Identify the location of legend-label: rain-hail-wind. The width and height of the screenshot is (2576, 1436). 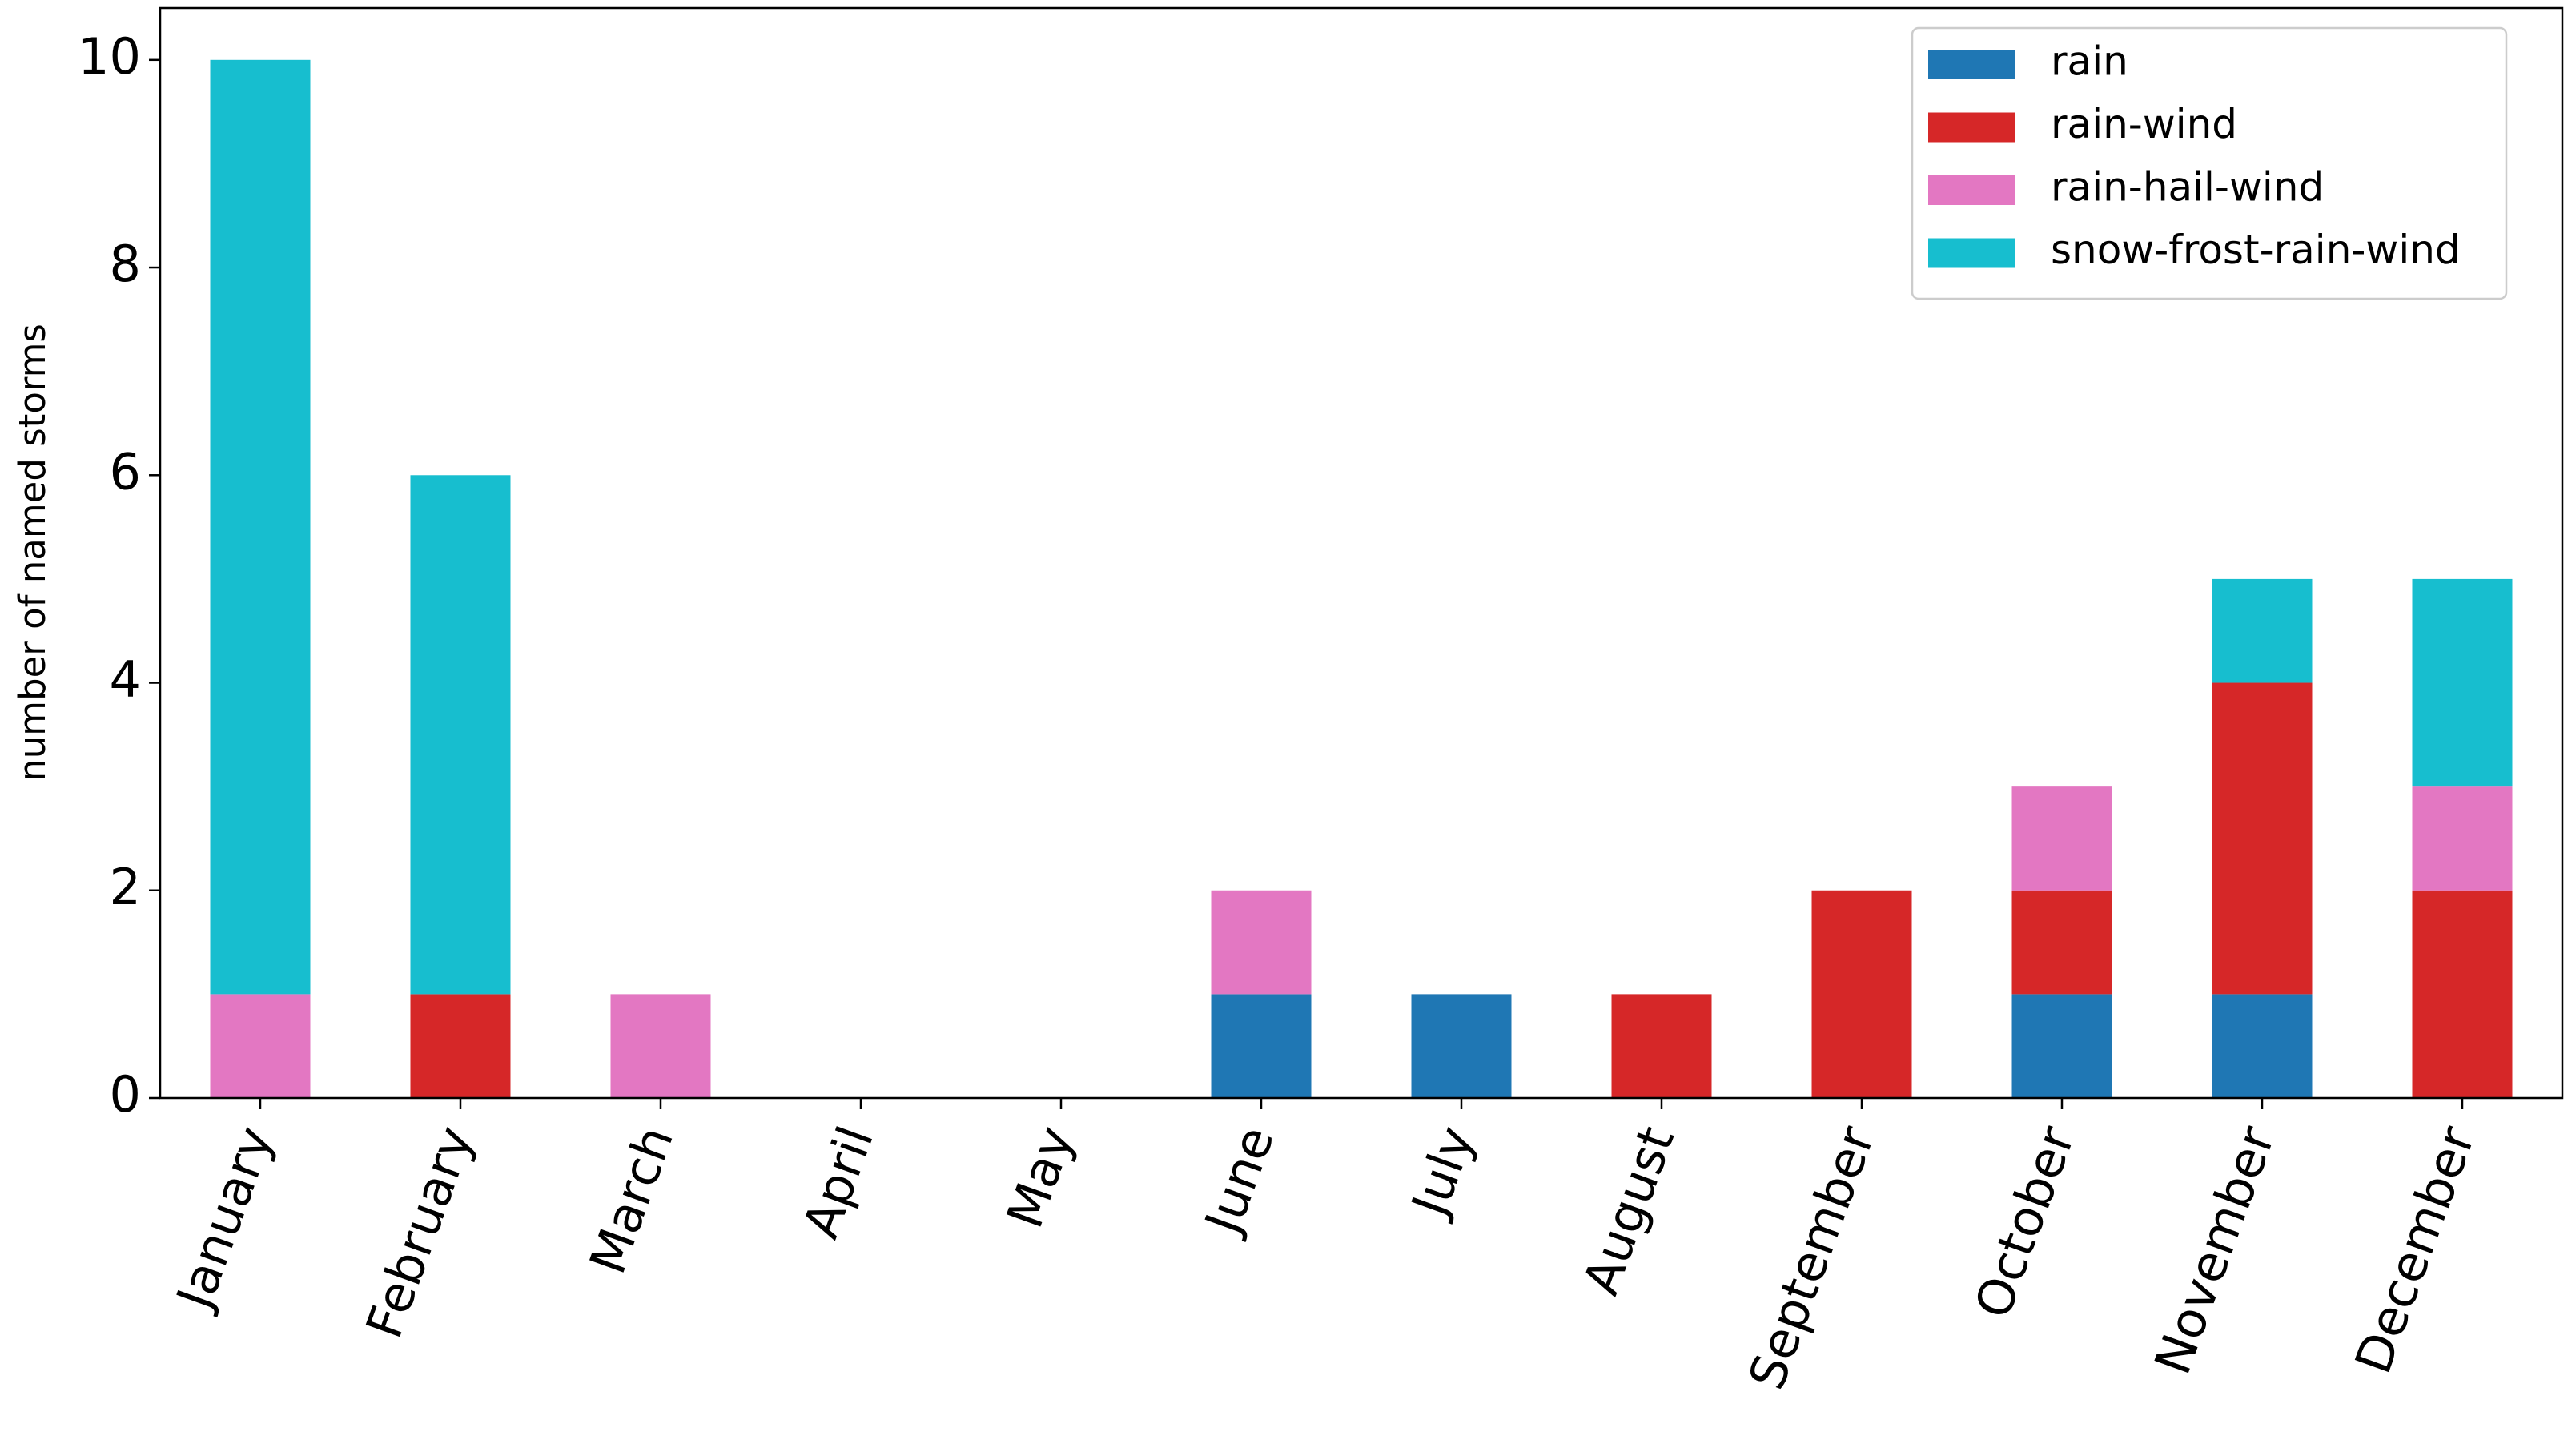
(2187, 187).